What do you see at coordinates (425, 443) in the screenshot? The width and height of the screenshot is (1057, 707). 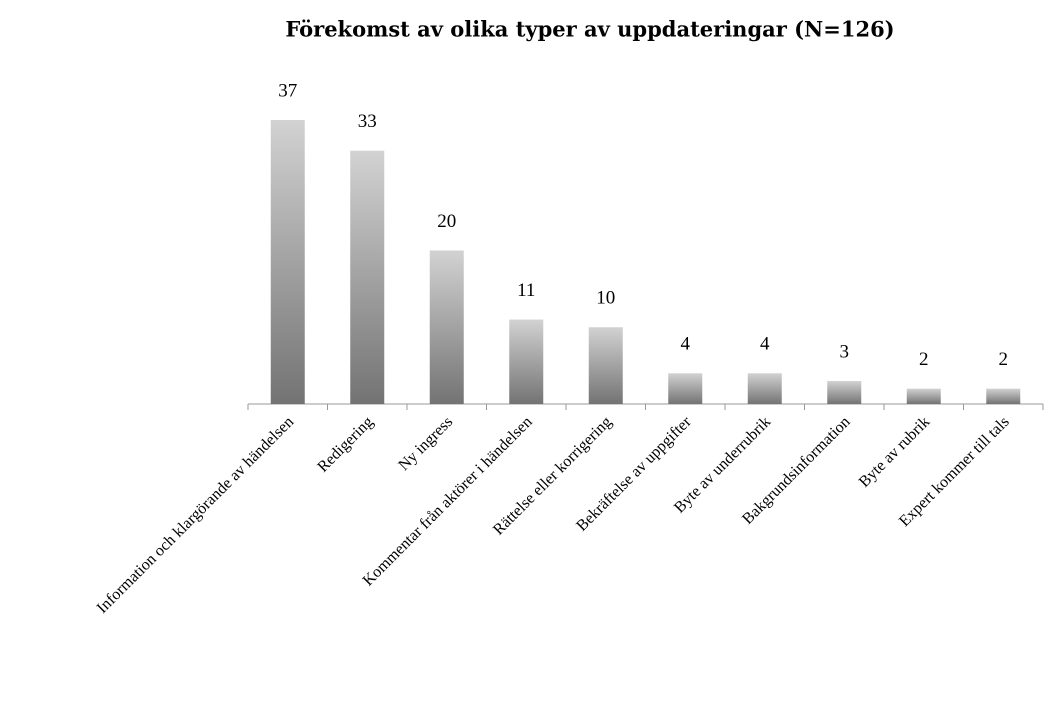 I see `x-tick-label: Ny ingress` at bounding box center [425, 443].